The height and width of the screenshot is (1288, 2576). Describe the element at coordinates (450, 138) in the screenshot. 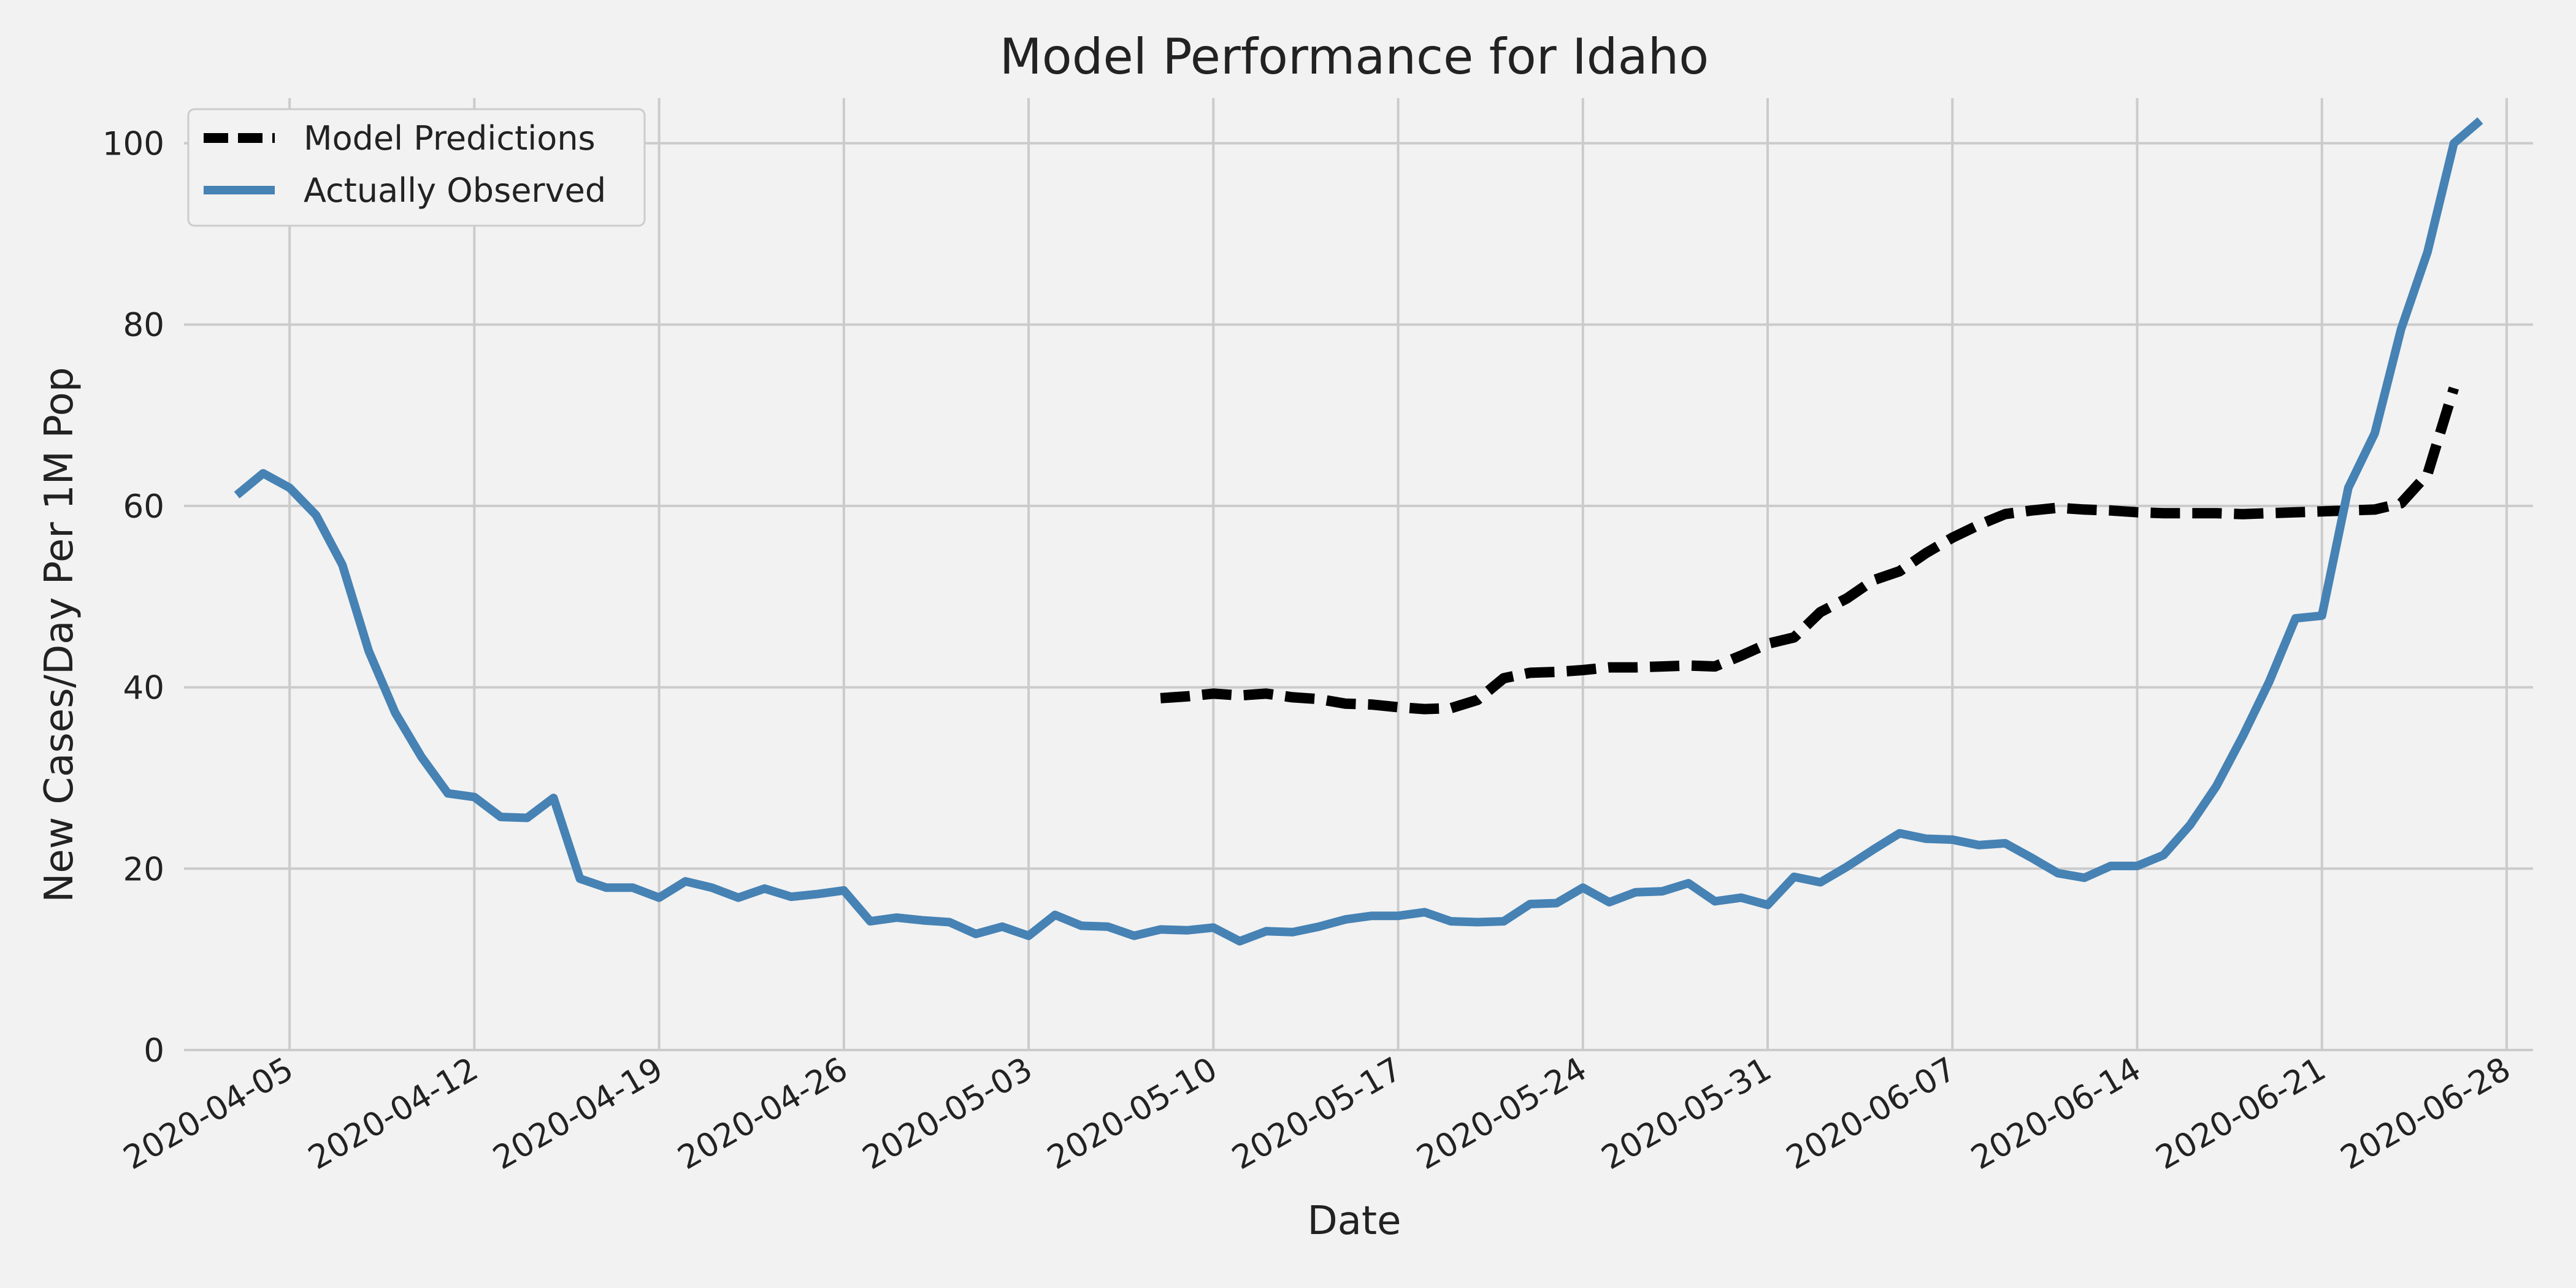

I see `legend-label-model-predictions: Model Predictions` at that location.